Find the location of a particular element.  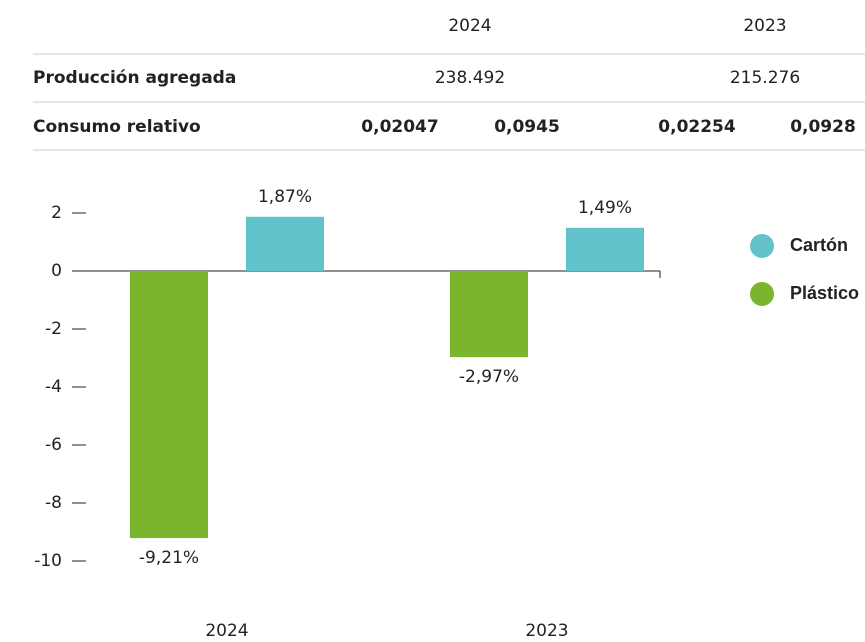

y-tick-label: -10 is located at coordinates (48, 561).